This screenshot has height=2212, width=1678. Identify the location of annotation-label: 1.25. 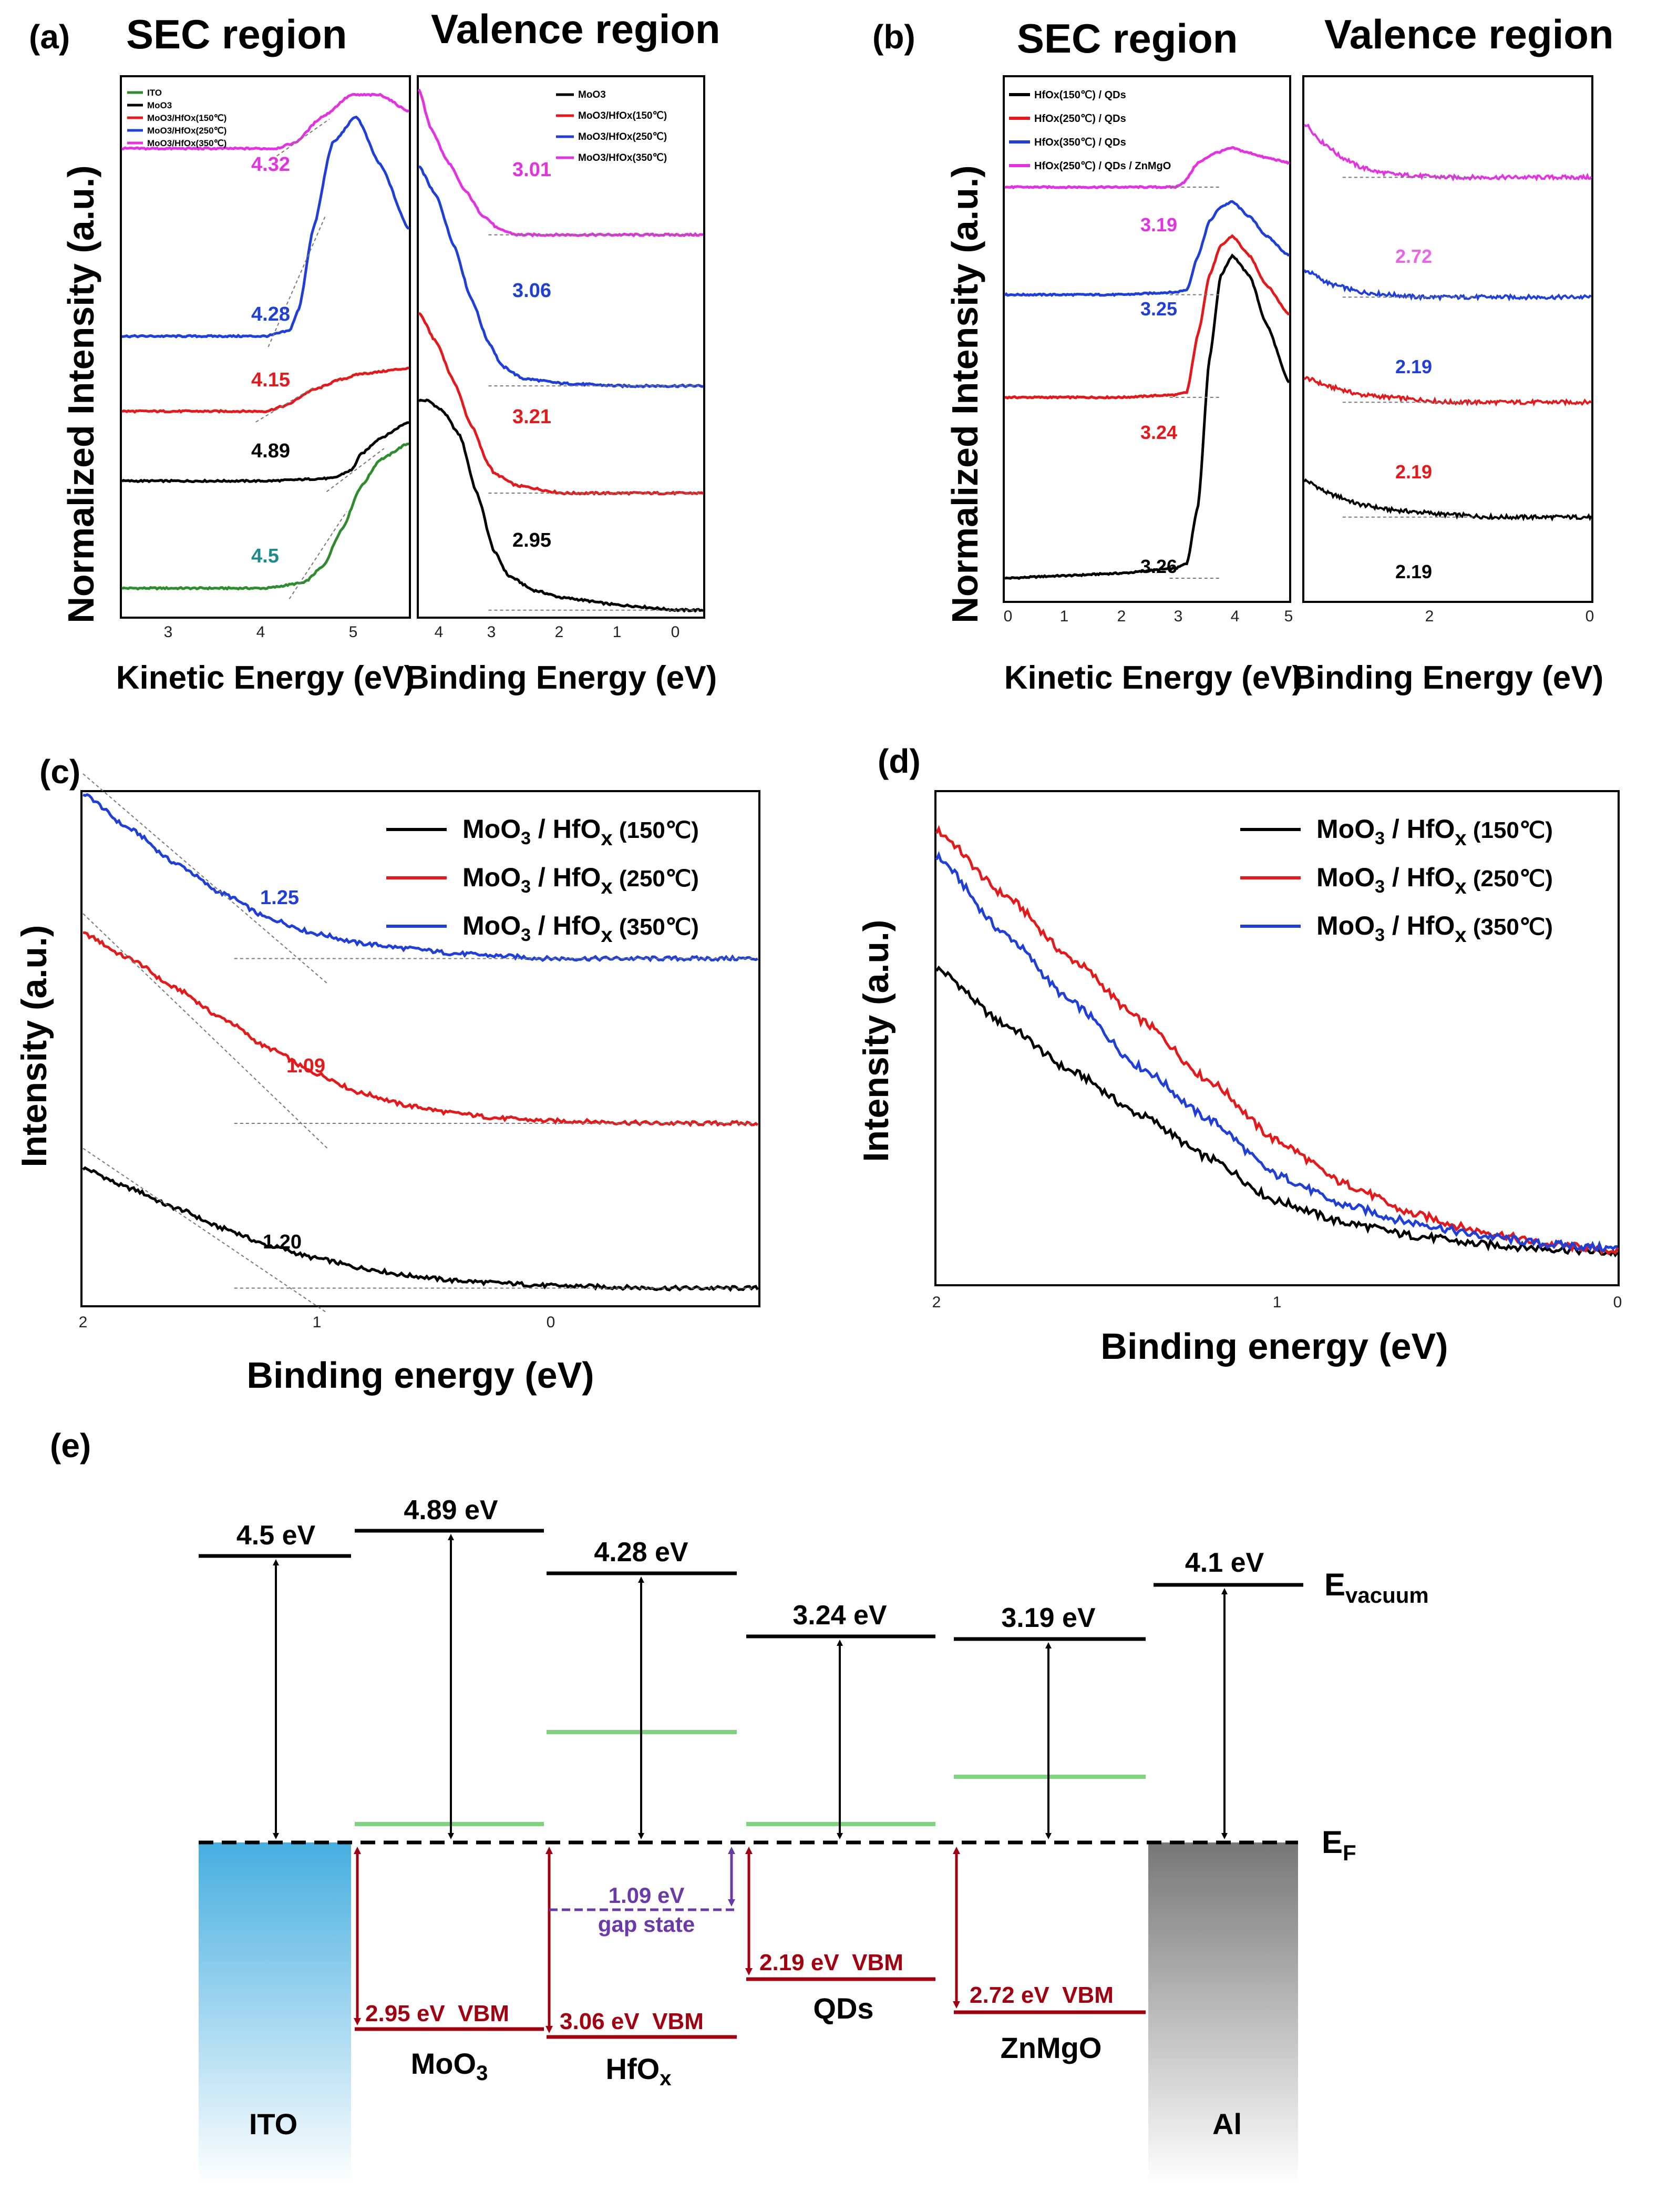
(279, 898).